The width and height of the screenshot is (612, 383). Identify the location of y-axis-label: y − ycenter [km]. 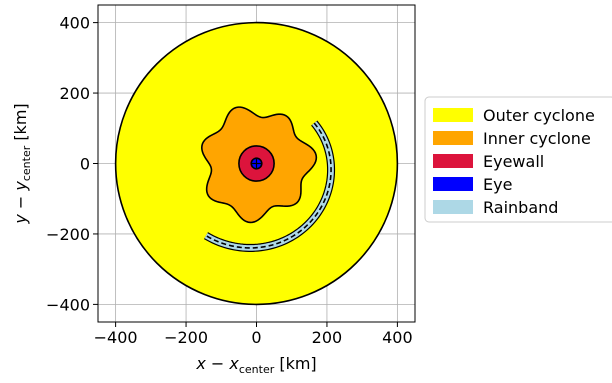
(22, 163).